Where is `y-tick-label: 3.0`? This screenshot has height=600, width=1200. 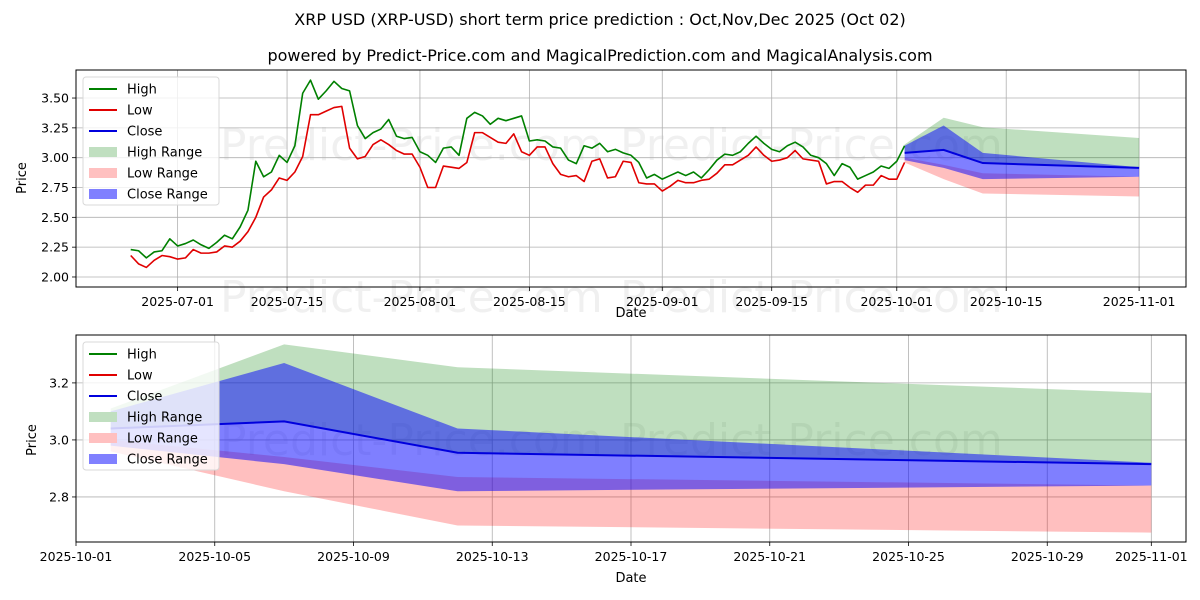 y-tick-label: 3.0 is located at coordinates (59, 439).